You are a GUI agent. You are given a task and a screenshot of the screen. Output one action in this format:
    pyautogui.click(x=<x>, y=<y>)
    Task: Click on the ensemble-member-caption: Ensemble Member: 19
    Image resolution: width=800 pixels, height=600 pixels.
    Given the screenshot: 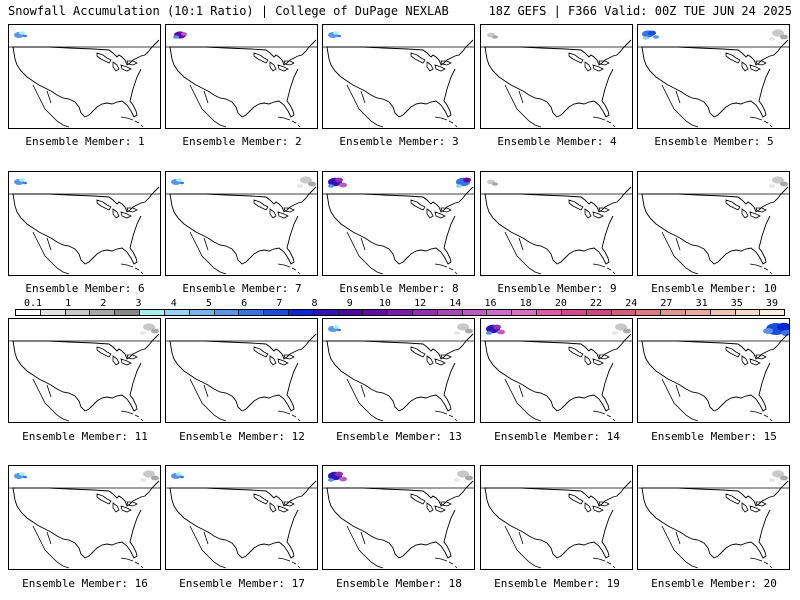 What is the action you would take?
    pyautogui.click(x=557, y=583)
    